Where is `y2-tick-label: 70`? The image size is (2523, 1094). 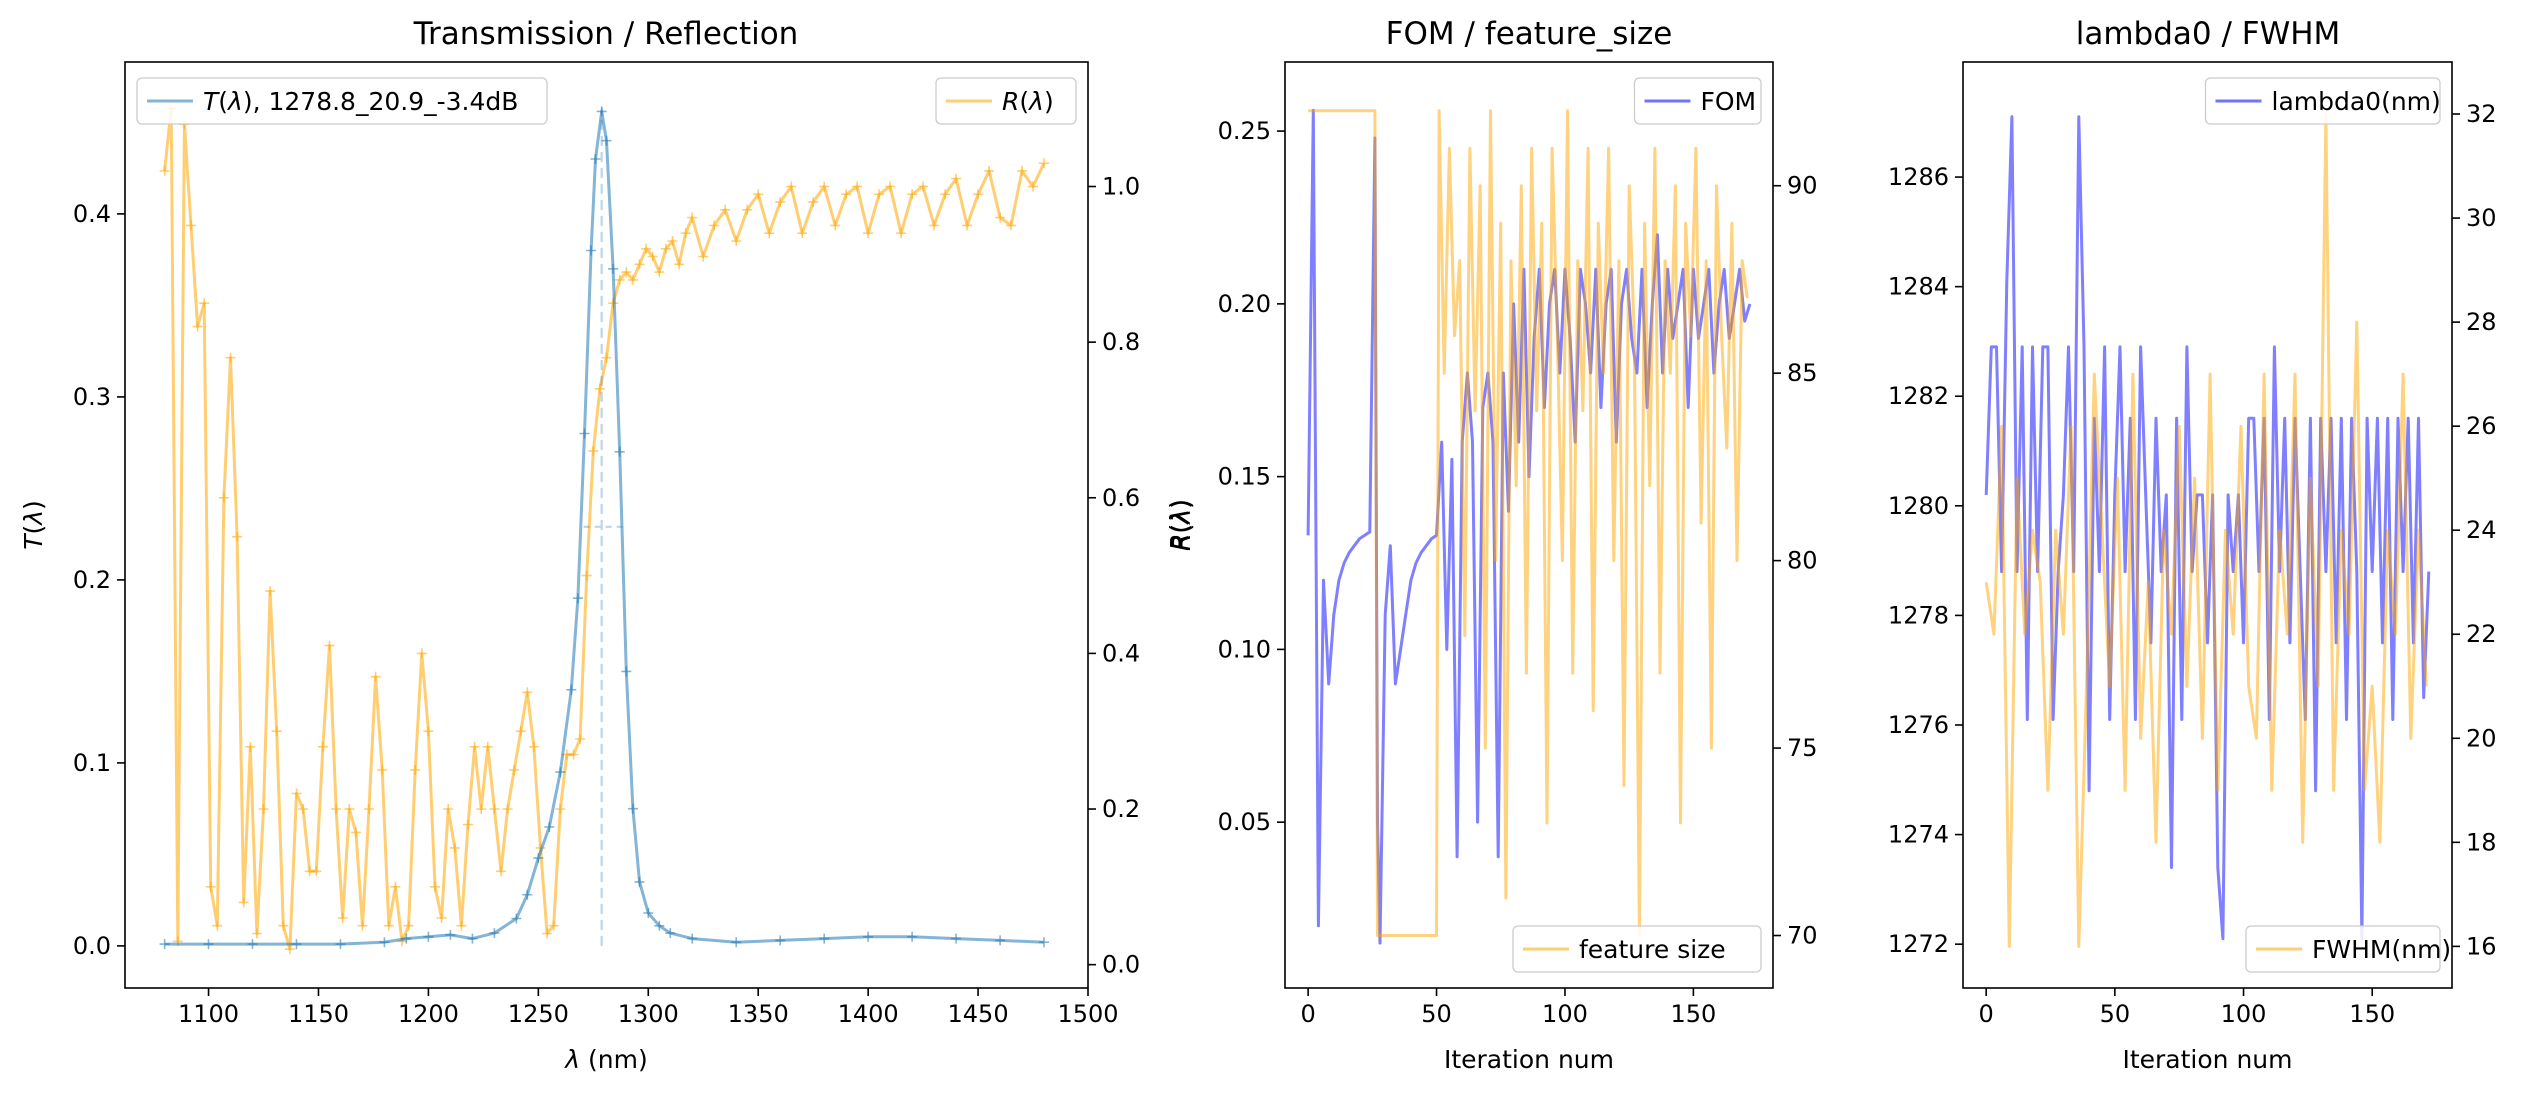
y2-tick-label: 70 is located at coordinates (1802, 936).